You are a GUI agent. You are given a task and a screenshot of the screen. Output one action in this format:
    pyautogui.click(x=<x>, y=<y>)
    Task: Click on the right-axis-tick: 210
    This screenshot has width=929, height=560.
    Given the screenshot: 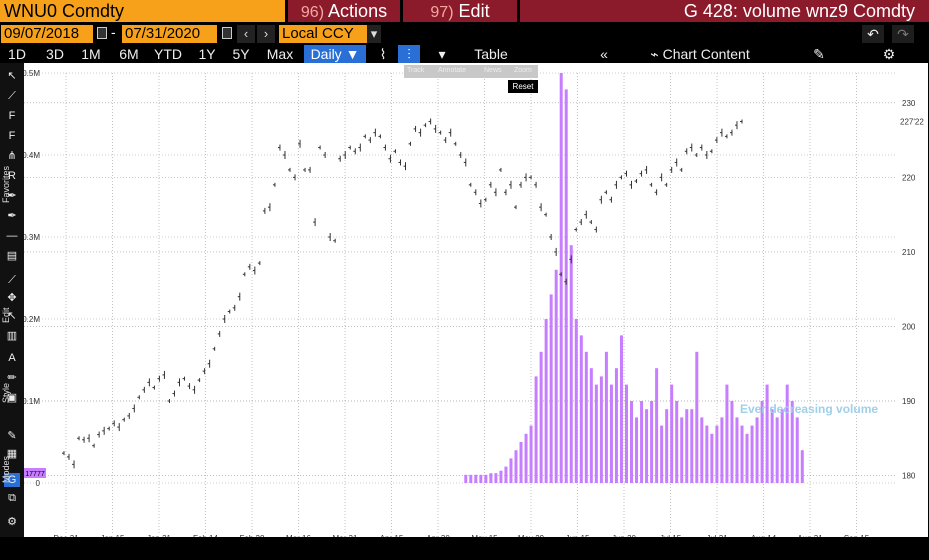 What is the action you would take?
    pyautogui.click(x=909, y=252)
    